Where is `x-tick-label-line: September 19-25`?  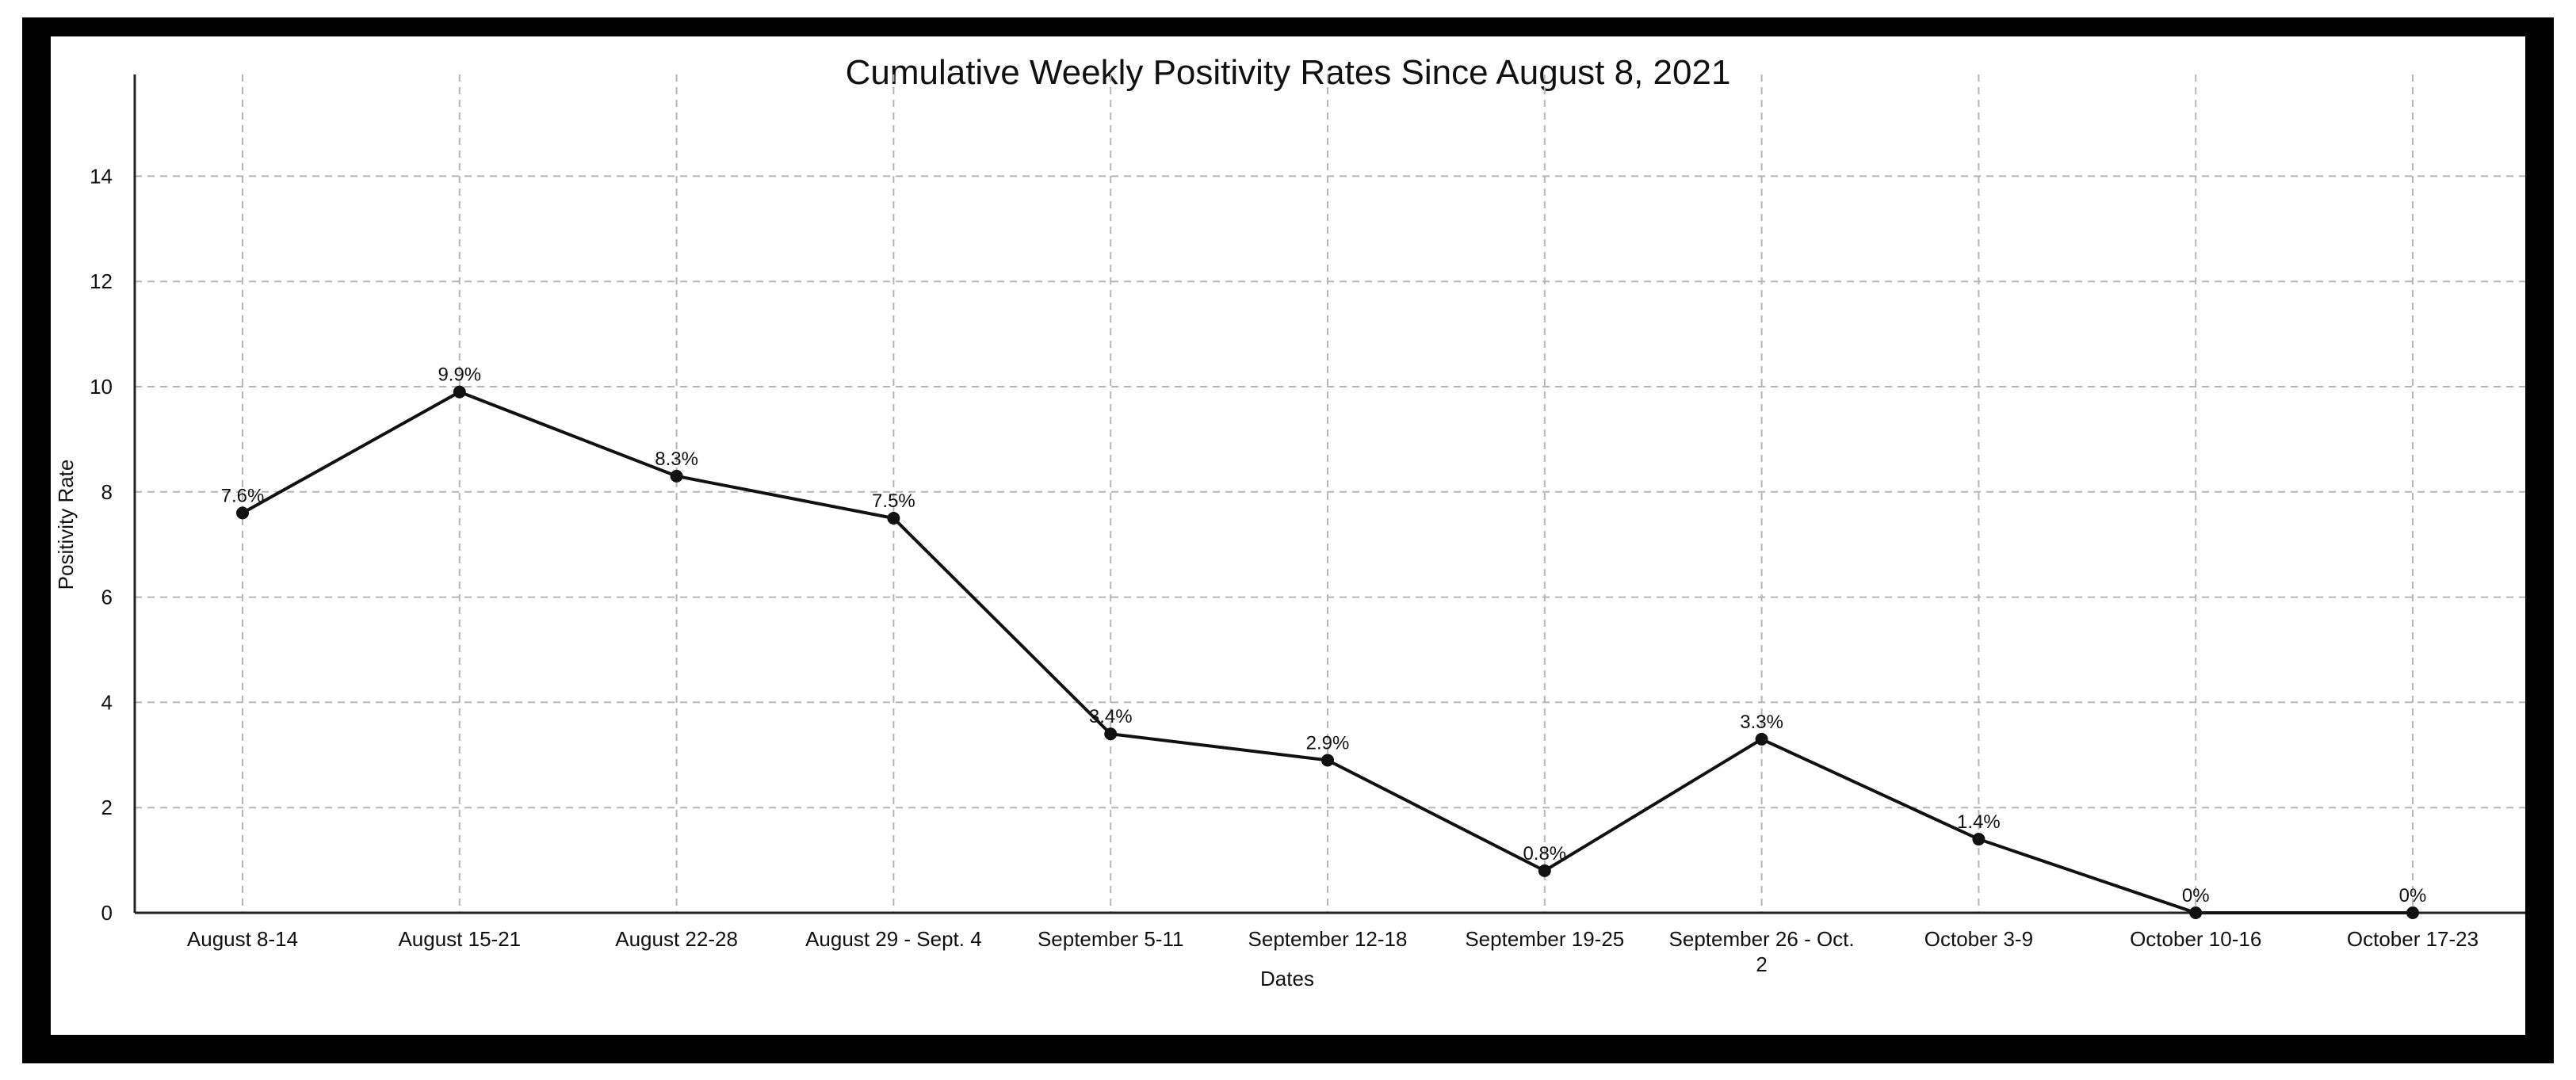 x-tick-label-line: September 19-25 is located at coordinates (1544, 939).